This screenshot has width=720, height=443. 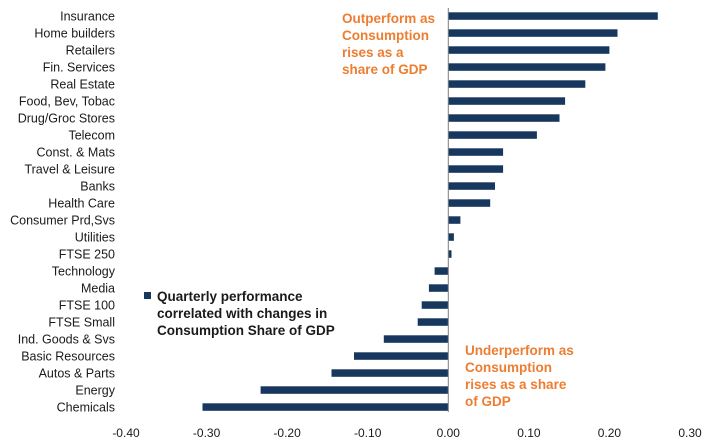 What do you see at coordinates (69, 169) in the screenshot?
I see `category-label-9: Travel & Leisure` at bounding box center [69, 169].